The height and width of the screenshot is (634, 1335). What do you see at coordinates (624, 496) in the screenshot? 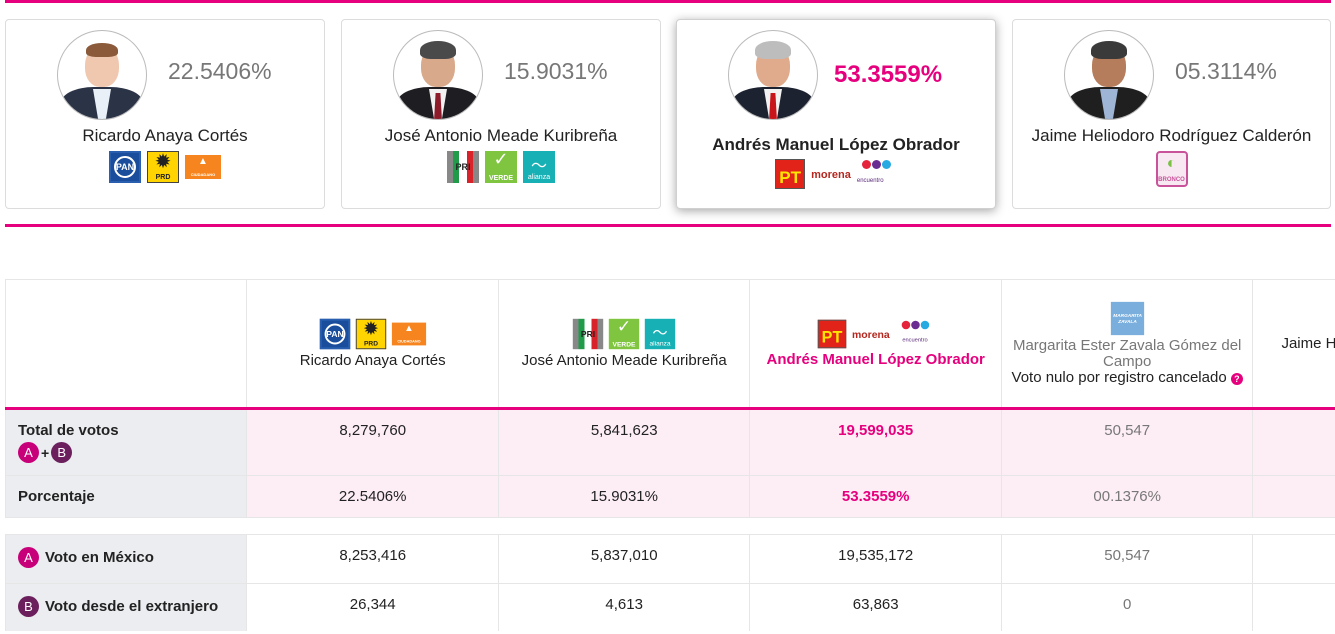
I see `table-cell: 15.9031%` at bounding box center [624, 496].